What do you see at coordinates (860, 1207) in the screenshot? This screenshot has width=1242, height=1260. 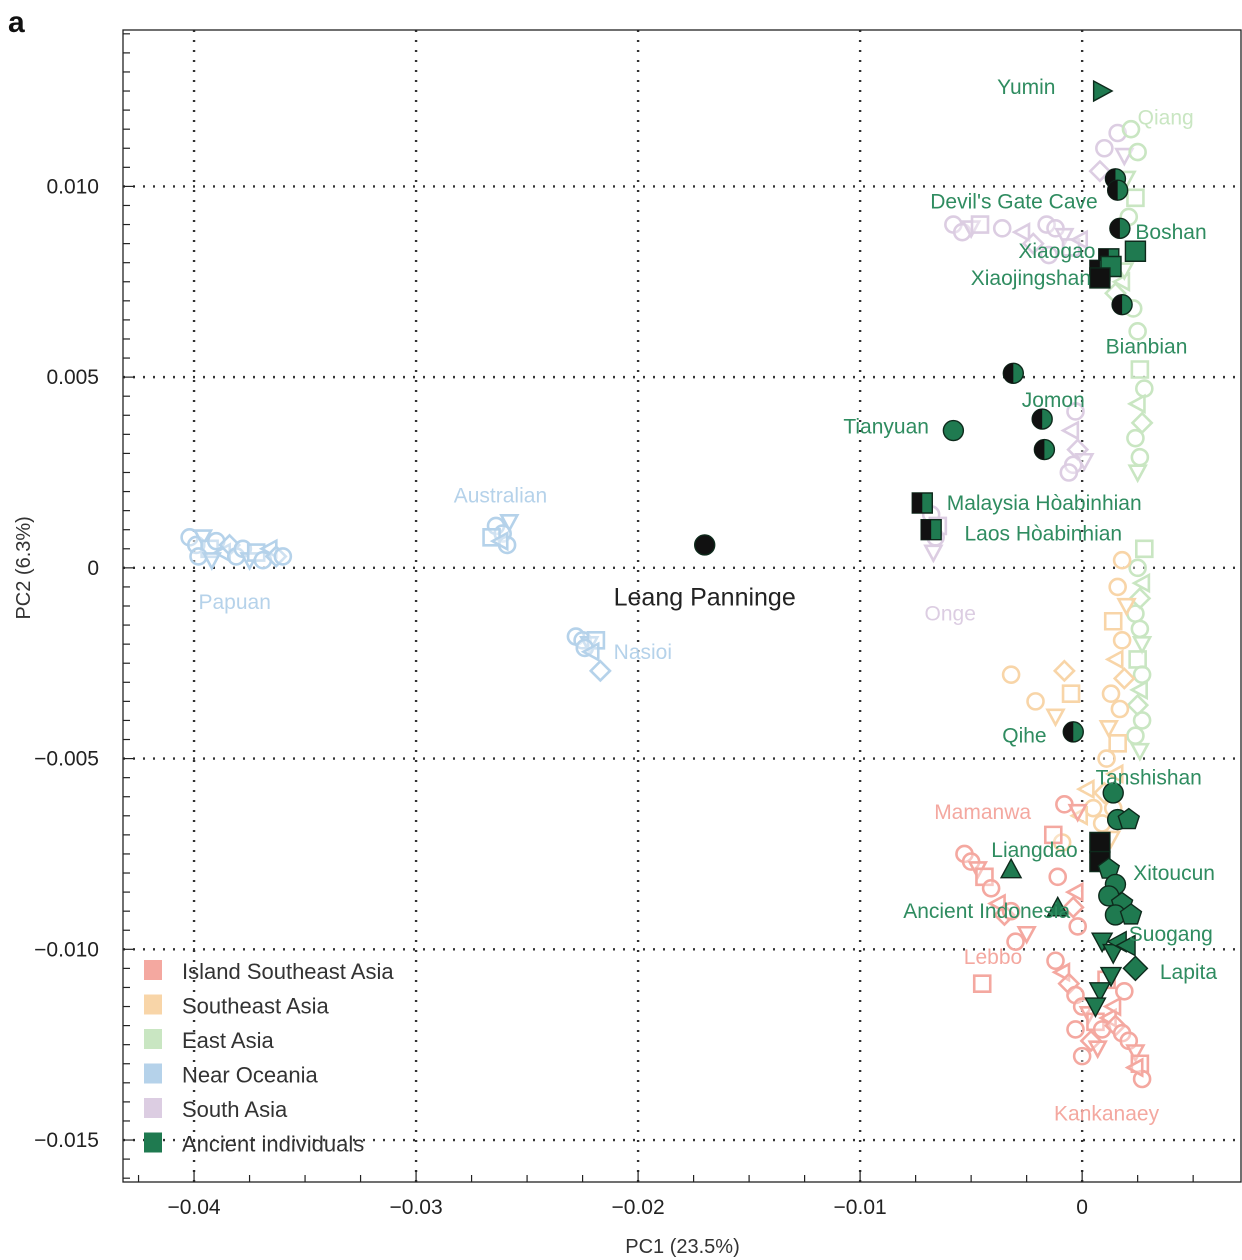 I see `x-tick-label: −0.01` at bounding box center [860, 1207].